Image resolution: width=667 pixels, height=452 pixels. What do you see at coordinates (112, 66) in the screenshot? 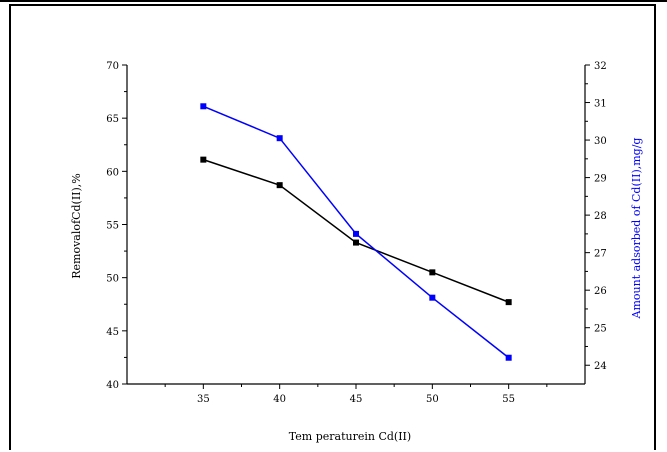
I see `y-tick-label: 70` at bounding box center [112, 66].